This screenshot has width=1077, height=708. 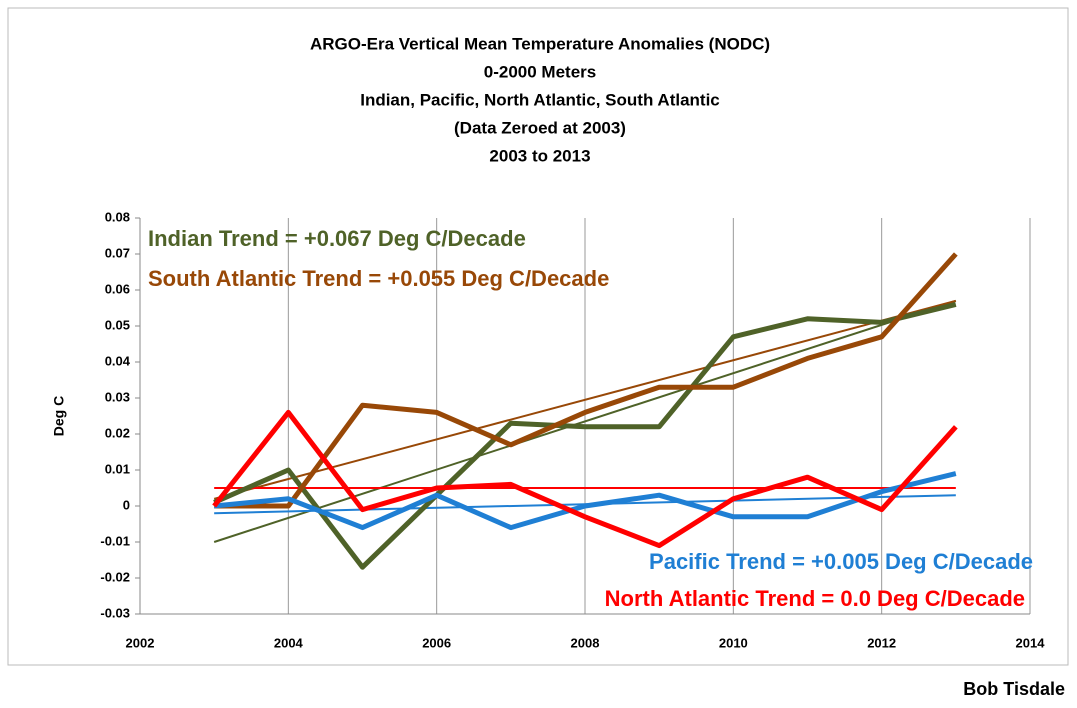 What do you see at coordinates (585, 642) in the screenshot?
I see `x-tick-label: 2008` at bounding box center [585, 642].